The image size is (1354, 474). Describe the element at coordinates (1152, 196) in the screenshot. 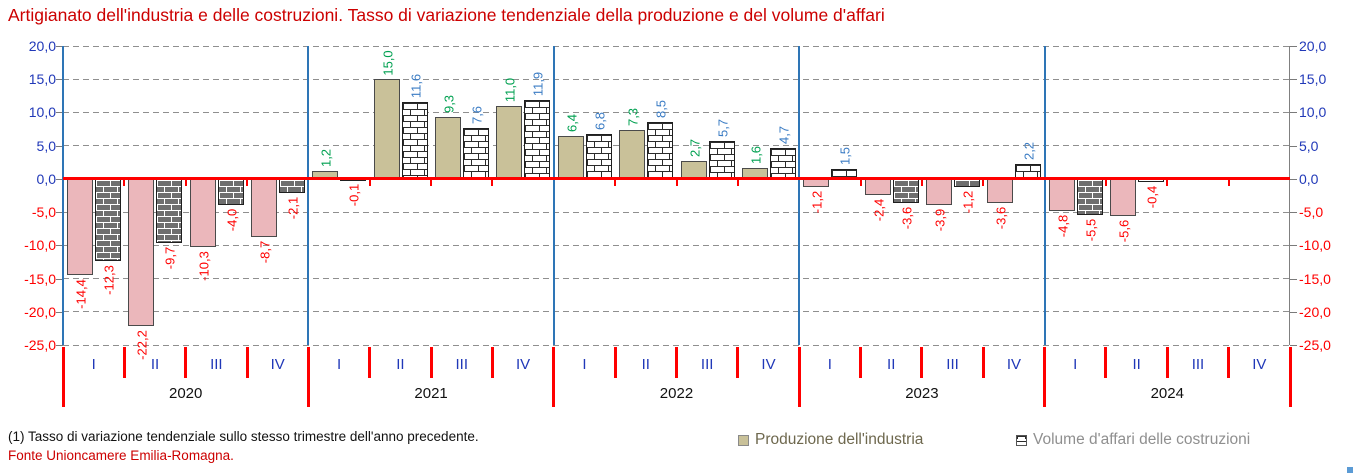

I see `value-label: -0,4` at that location.